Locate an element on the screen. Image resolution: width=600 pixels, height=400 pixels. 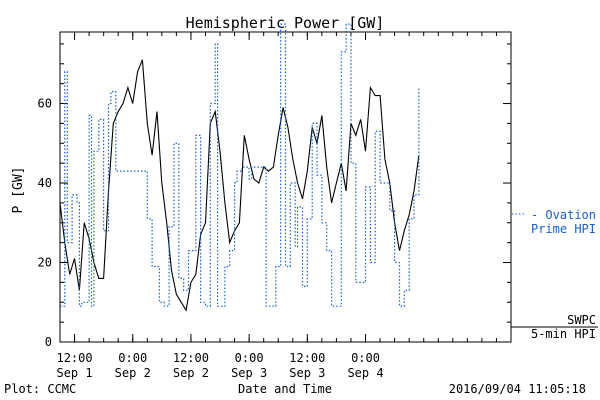
y-tick-label: 40 is located at coordinates (45, 183).